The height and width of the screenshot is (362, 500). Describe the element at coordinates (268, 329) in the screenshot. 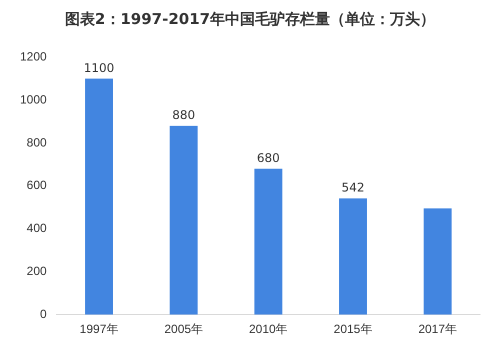

I see `x-tick-label: 2010年` at that location.